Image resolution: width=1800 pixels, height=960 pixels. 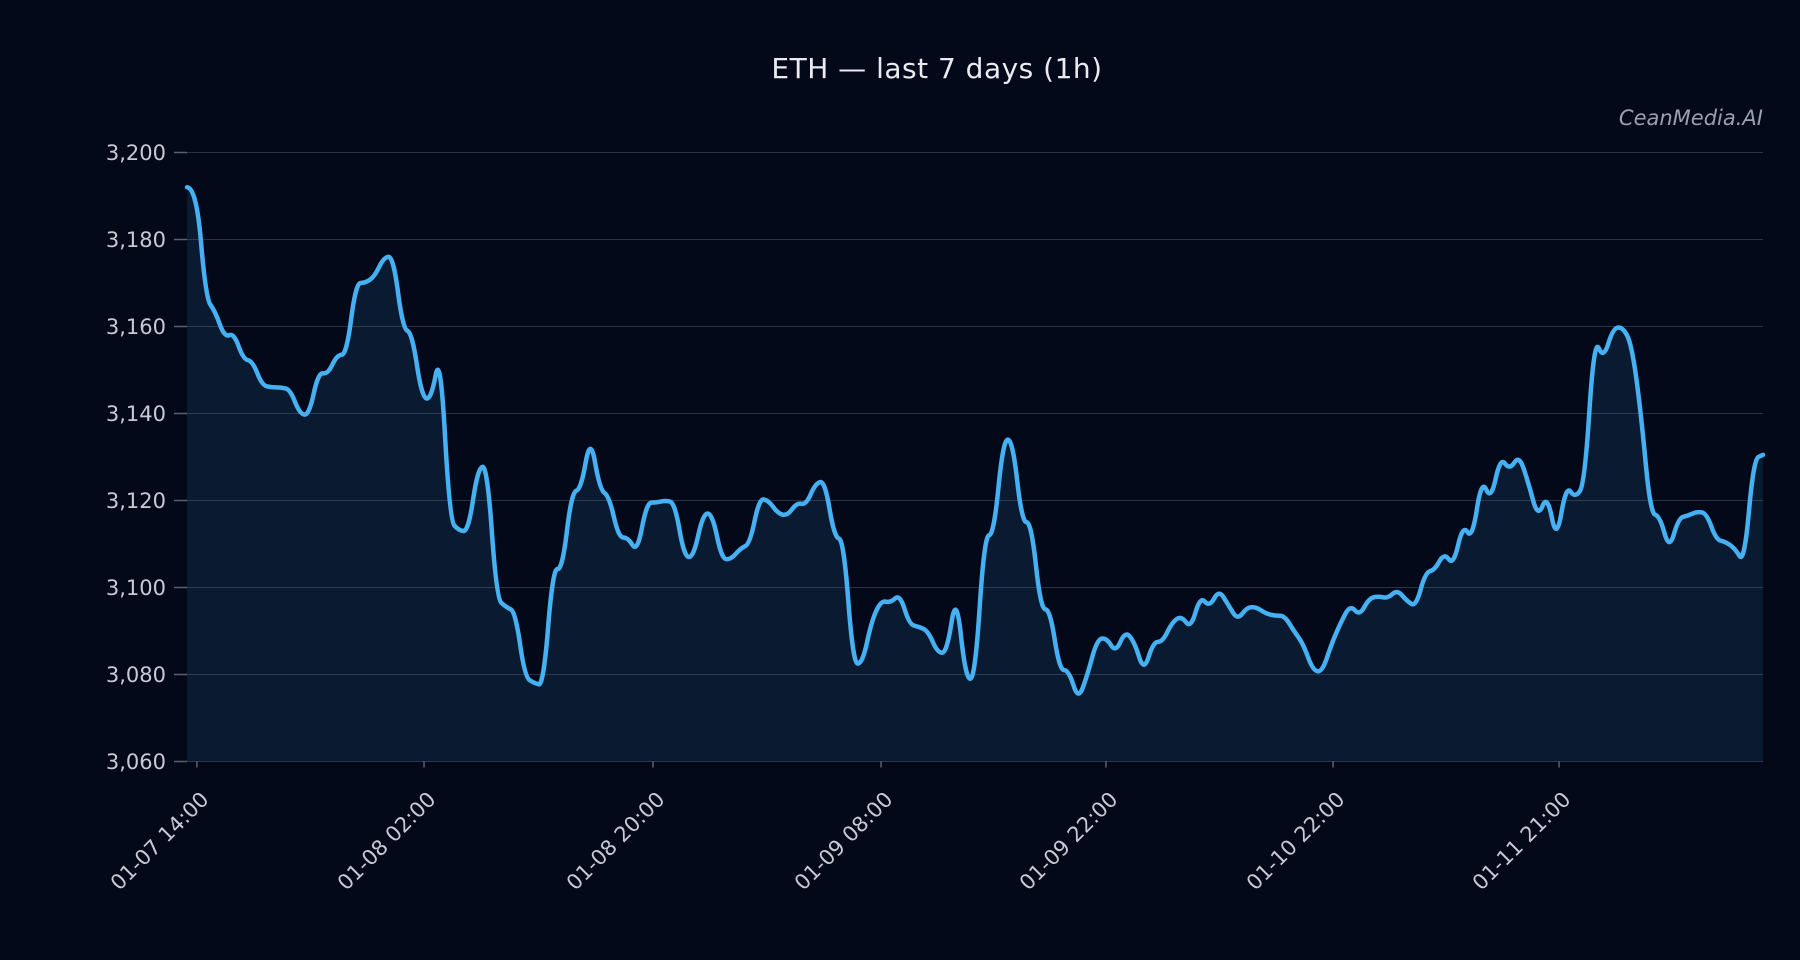 What do you see at coordinates (1690, 118) in the screenshot?
I see `watermark-text: CeanMedia.AI` at bounding box center [1690, 118].